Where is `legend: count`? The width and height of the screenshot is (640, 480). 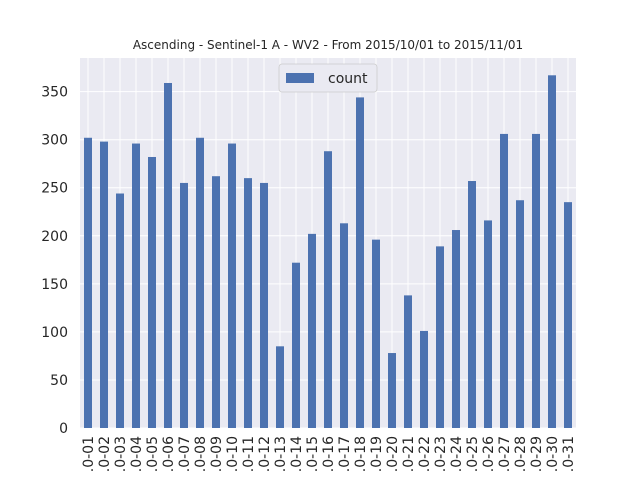 legend: count is located at coordinates (328, 78).